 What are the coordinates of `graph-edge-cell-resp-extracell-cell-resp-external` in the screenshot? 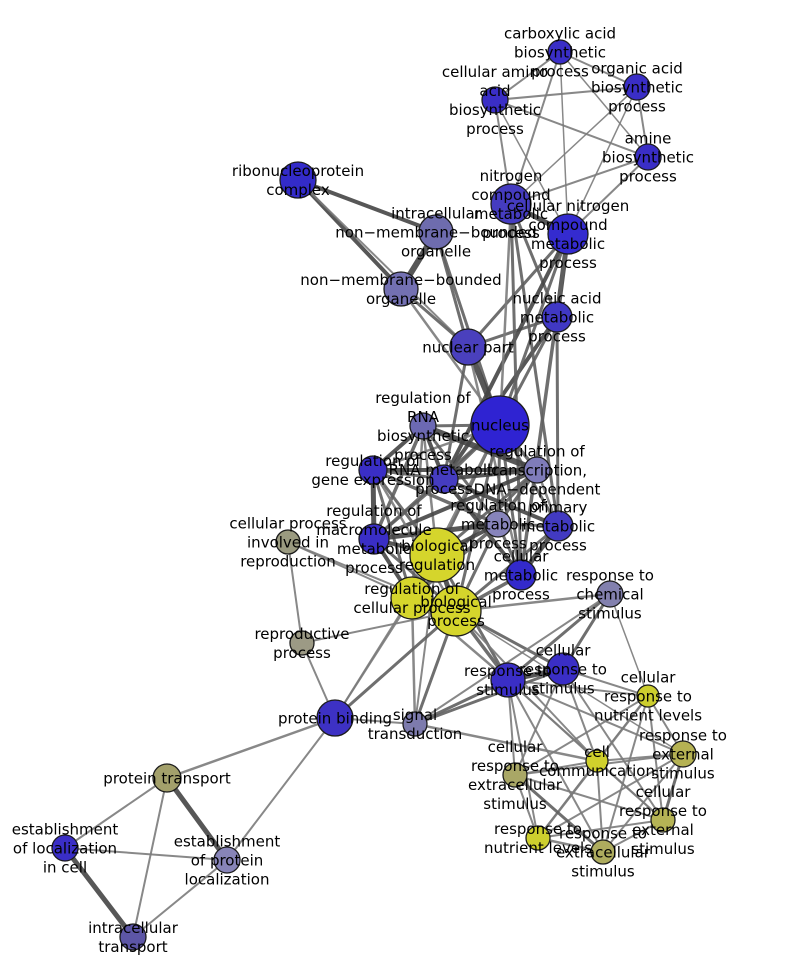 It's located at (589, 797).